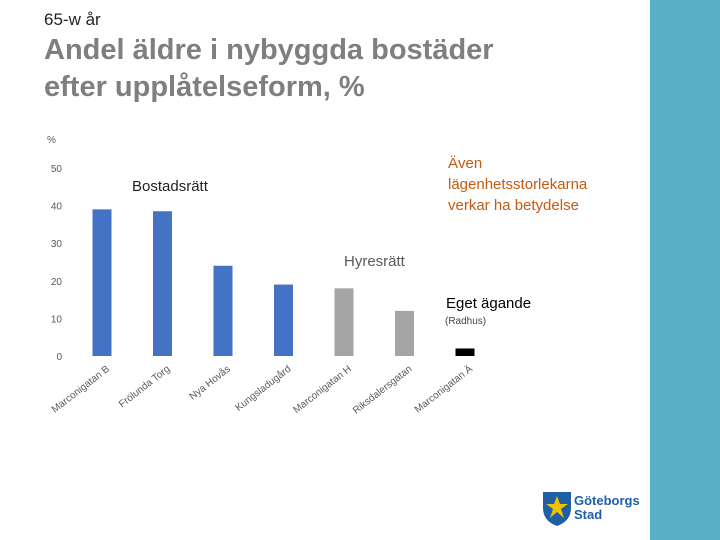 The width and height of the screenshot is (720, 540). I want to click on x-tick-label: Marconigatan B, so click(81, 389).